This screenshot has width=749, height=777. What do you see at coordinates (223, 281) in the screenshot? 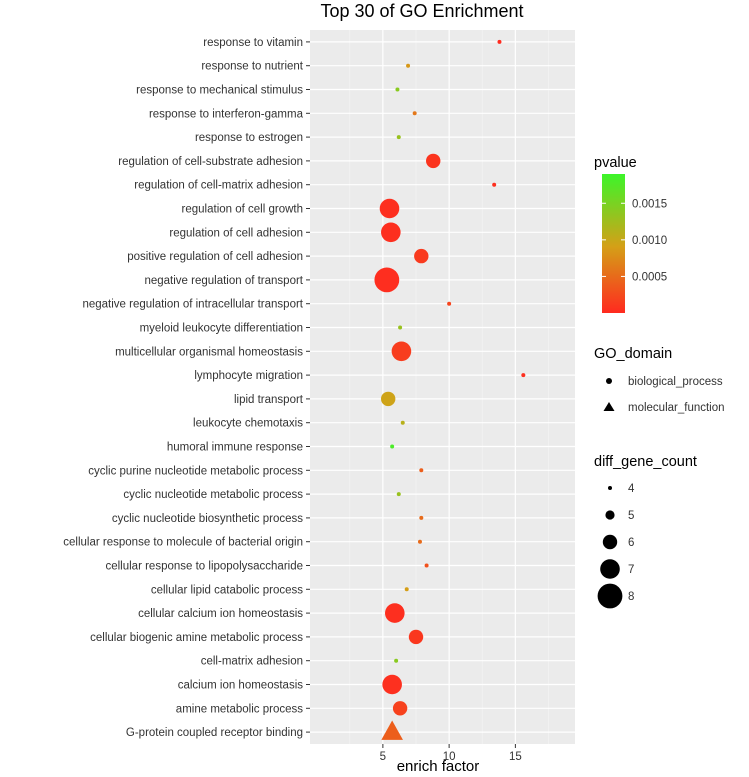
I see `y-axis-label: negative regulation of transport` at bounding box center [223, 281].